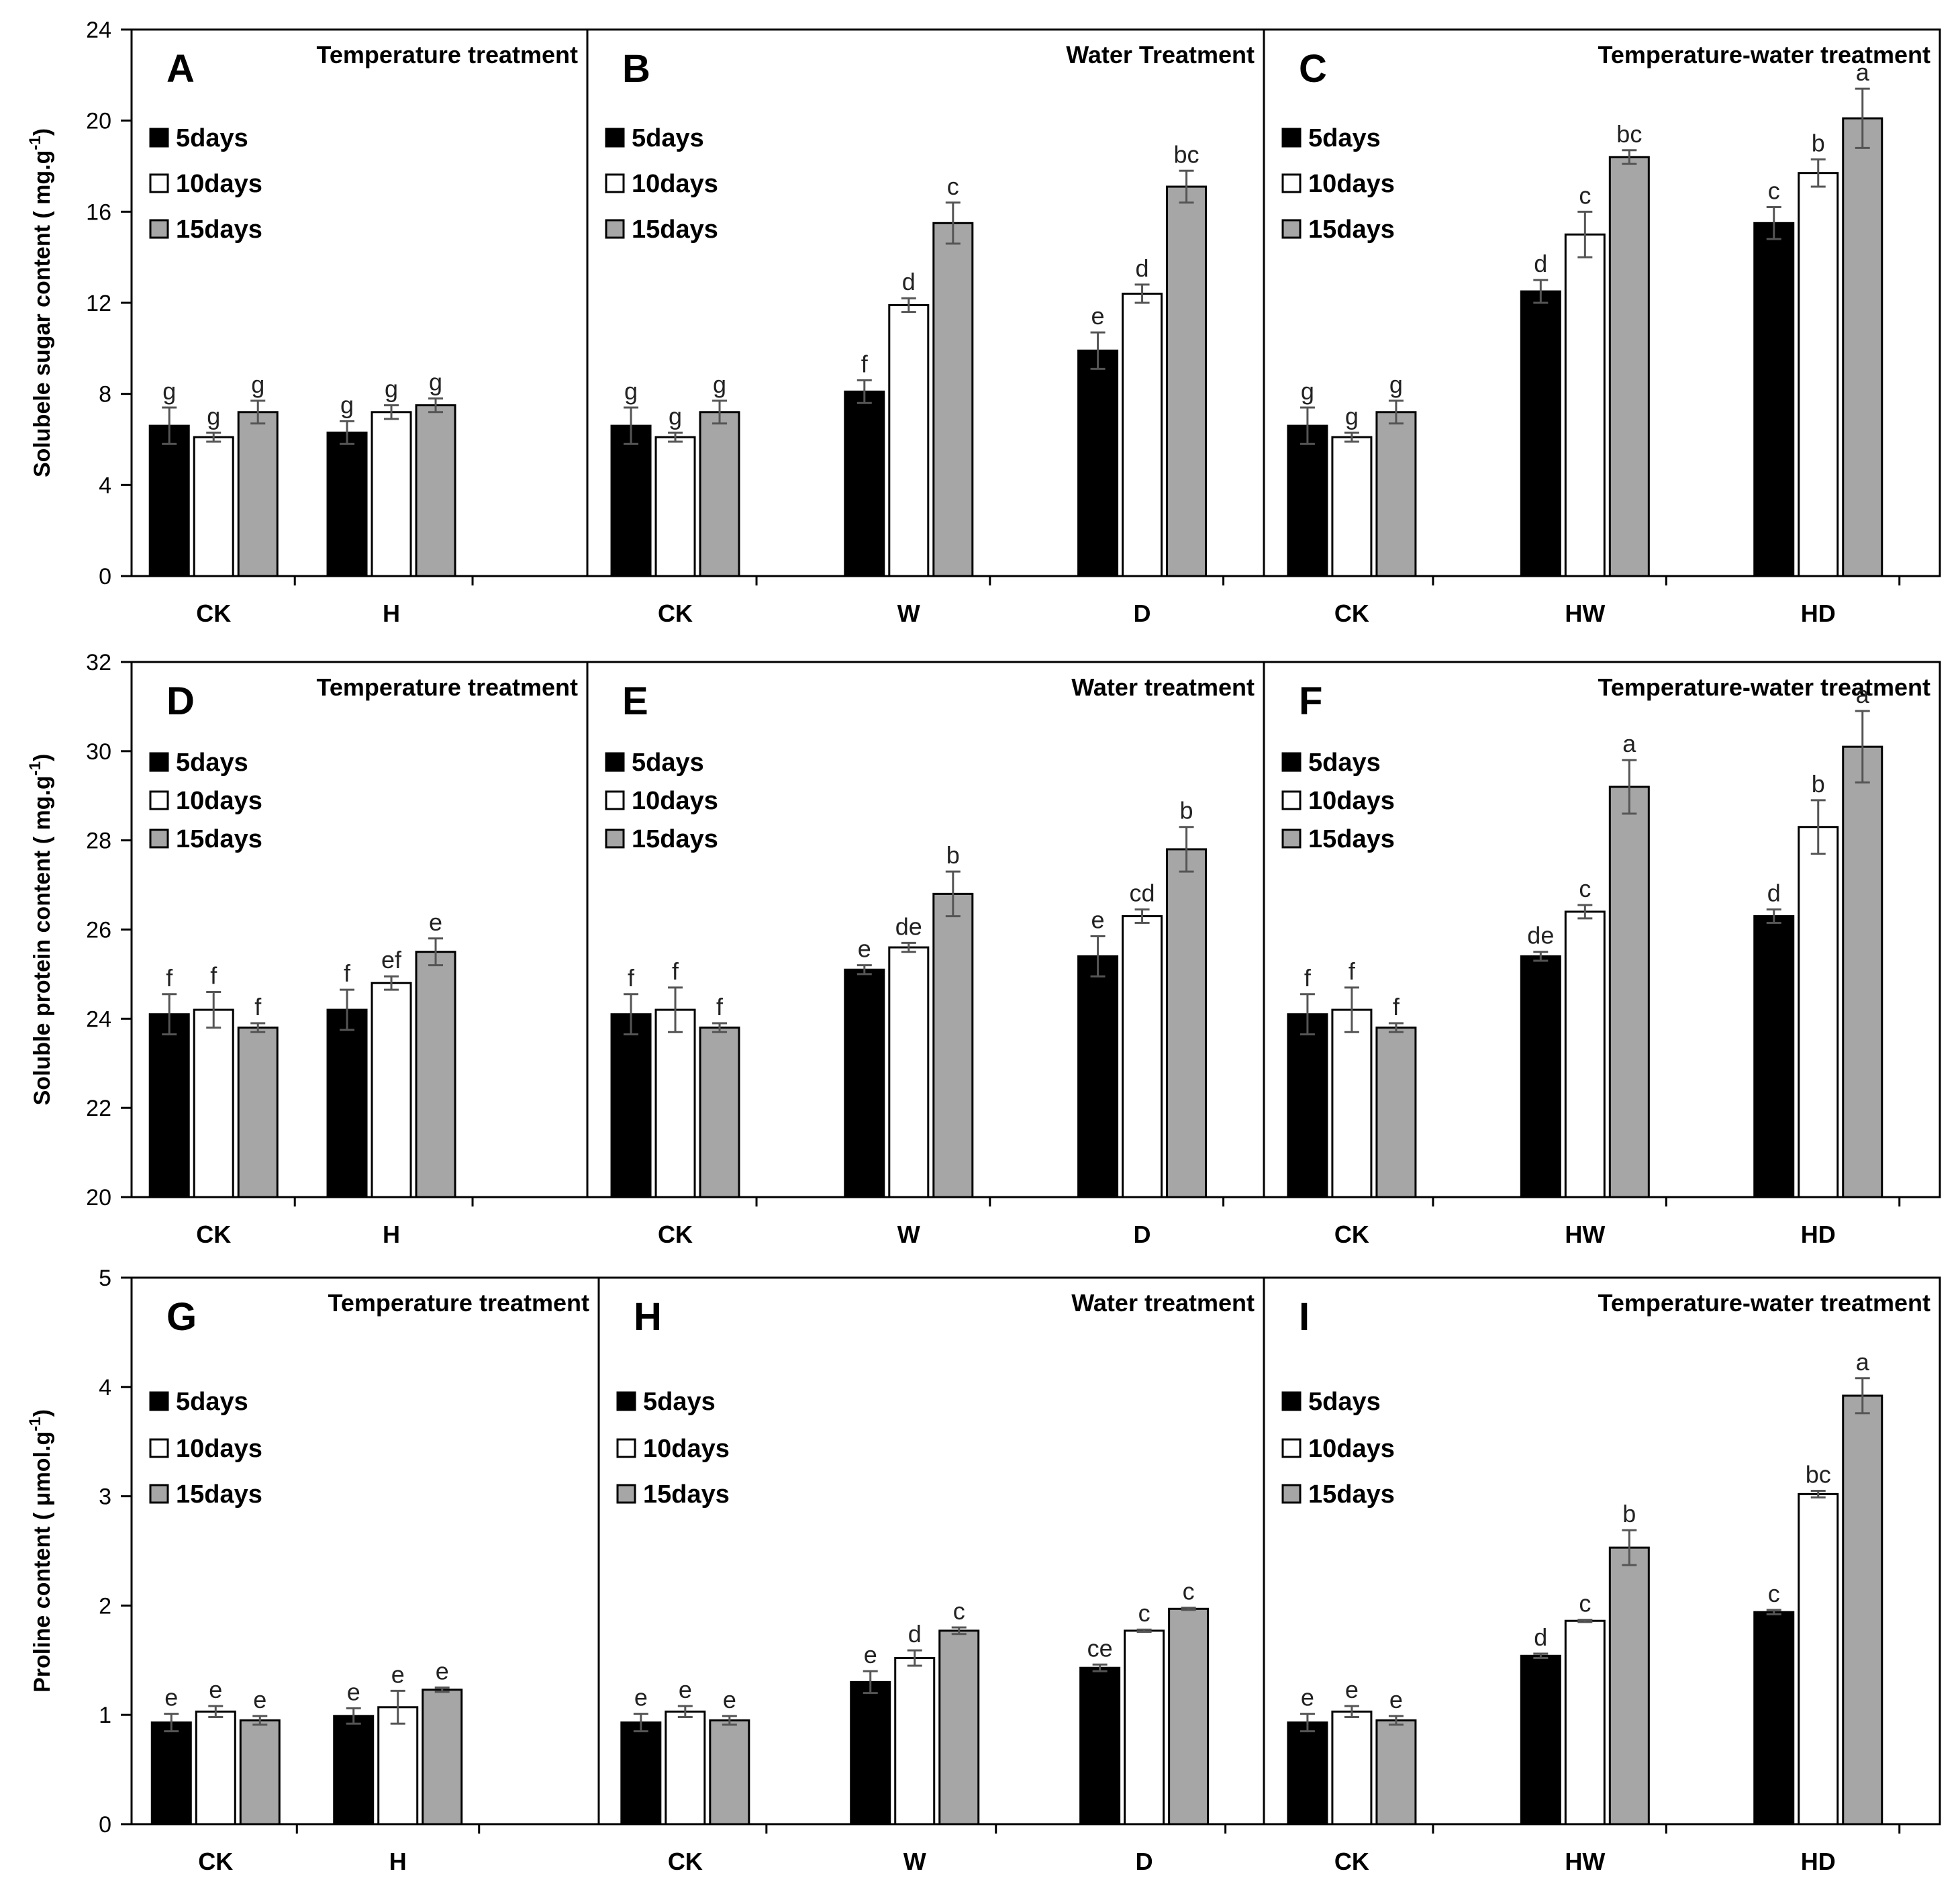 Image resolution: width=1960 pixels, height=1896 pixels. I want to click on significance-label: ef, so click(392, 960).